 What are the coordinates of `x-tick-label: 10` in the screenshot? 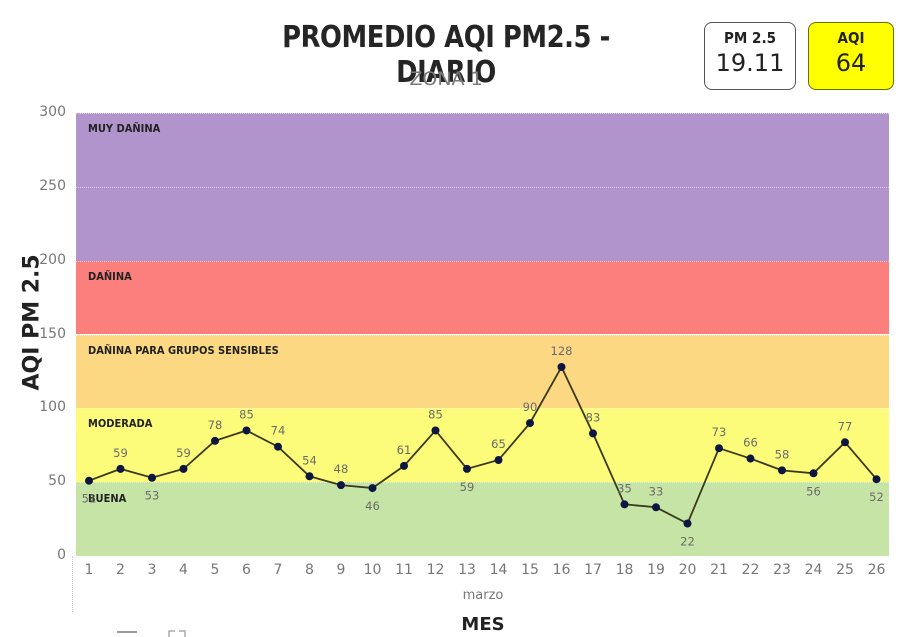 It's located at (372, 570).